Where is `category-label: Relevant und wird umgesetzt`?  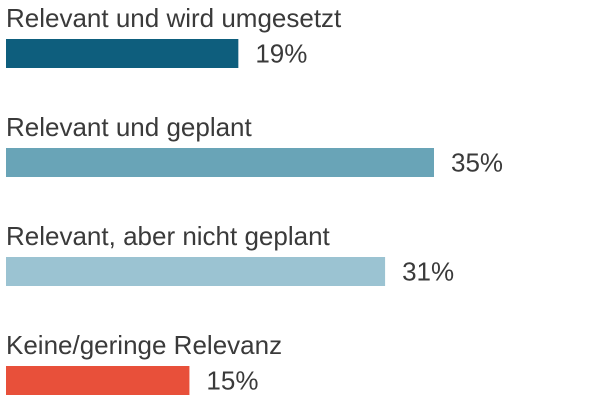
category-label: Relevant und wird umgesetzt is located at coordinates (174, 18).